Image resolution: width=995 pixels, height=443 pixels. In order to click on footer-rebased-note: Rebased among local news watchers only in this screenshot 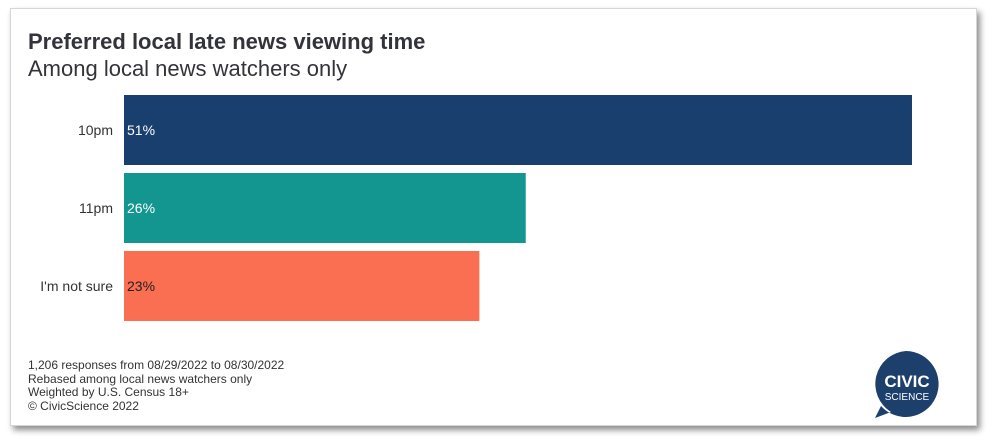, I will do `click(140, 378)`.